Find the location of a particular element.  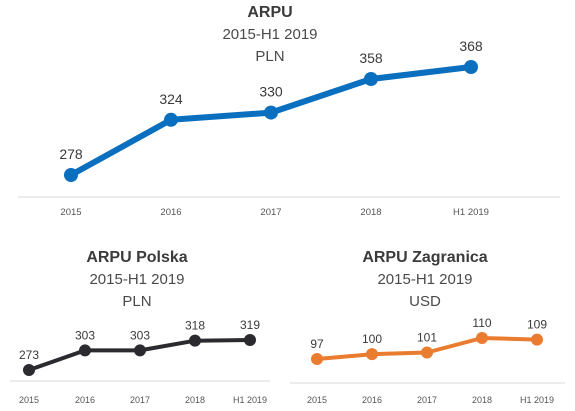

data-label: 101 is located at coordinates (427, 338).